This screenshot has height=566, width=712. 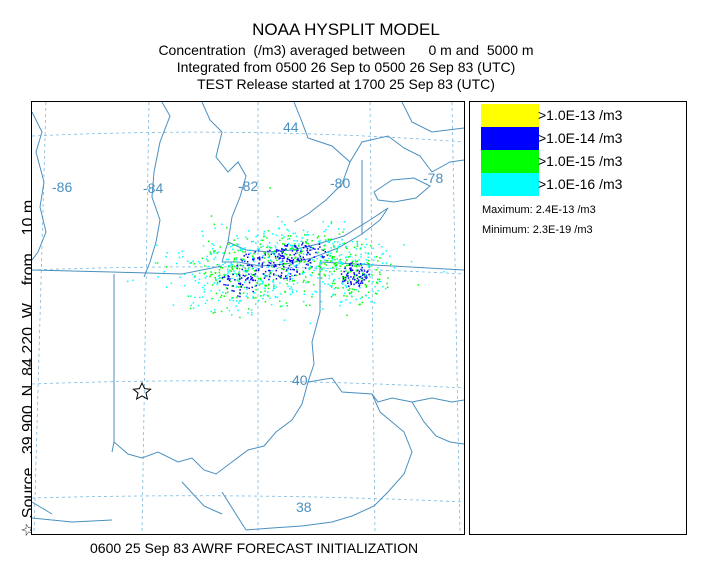 I want to click on lon-label-82: -82, so click(x=248, y=186).